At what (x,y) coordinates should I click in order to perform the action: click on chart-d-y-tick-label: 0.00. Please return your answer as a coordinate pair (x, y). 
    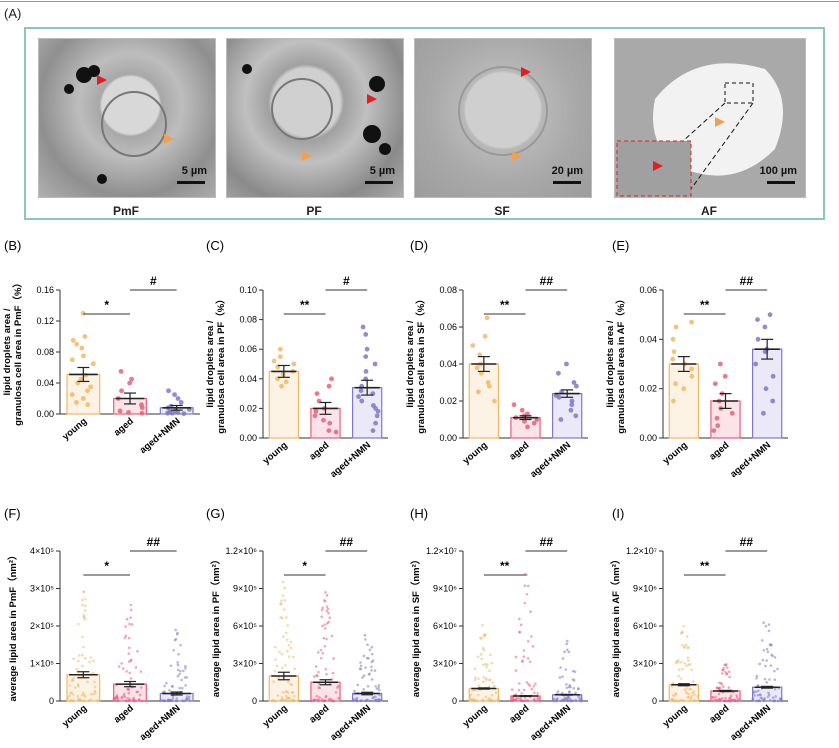
    Looking at the image, I should click on (448, 438).